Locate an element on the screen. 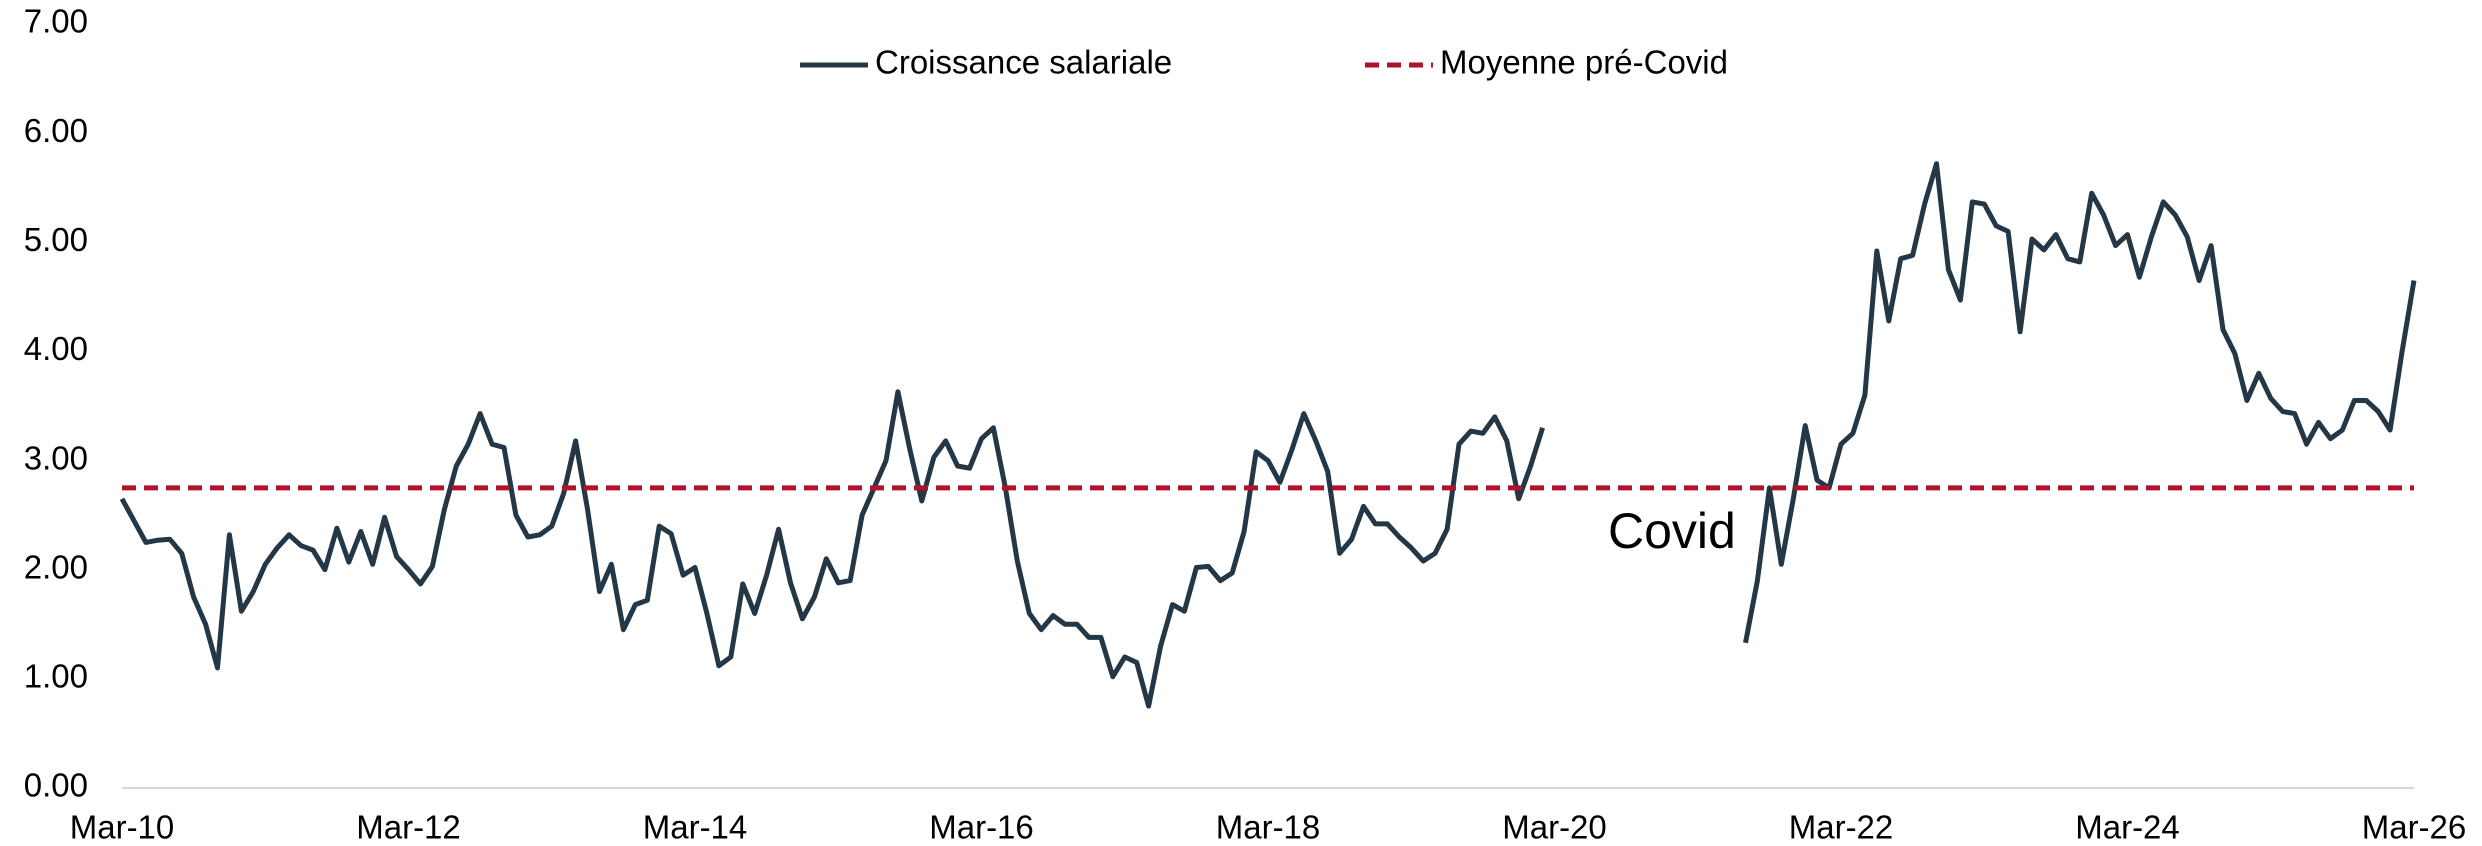  legend-label: Croissance salariale is located at coordinates (1023, 62).